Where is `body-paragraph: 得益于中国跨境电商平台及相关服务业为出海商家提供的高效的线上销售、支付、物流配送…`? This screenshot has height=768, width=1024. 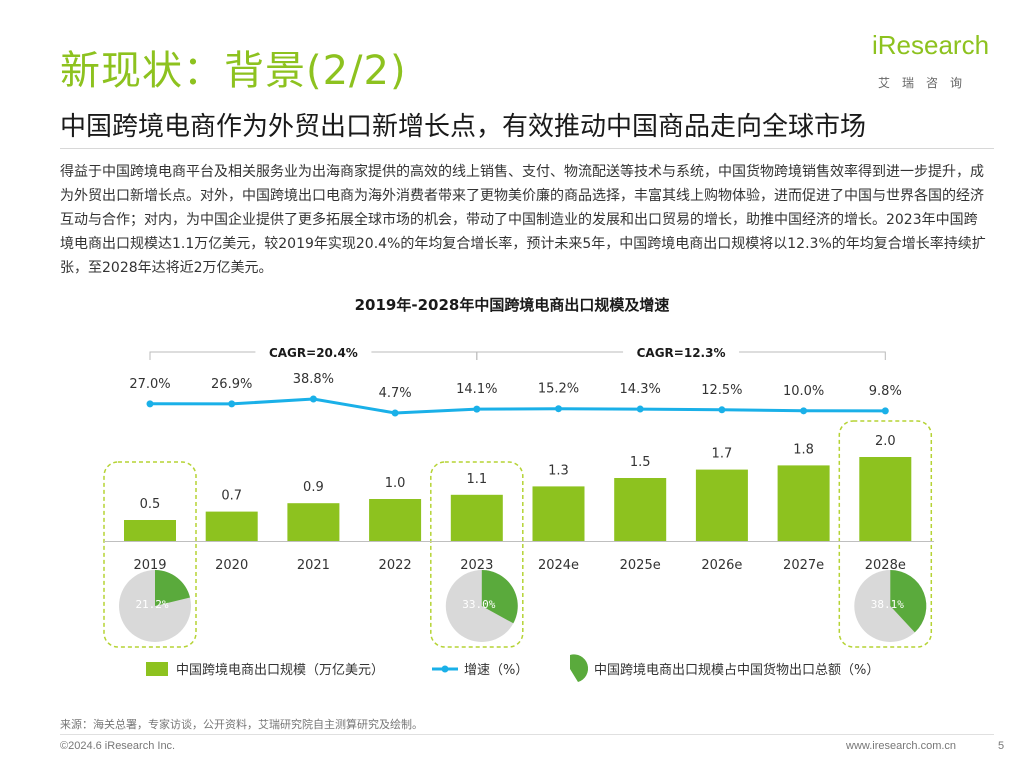
body-paragraph: 得益于中国跨境电商平台及相关服务业为出海商家提供的高效的线上销售、支付、物流配送… is located at coordinates (523, 220).